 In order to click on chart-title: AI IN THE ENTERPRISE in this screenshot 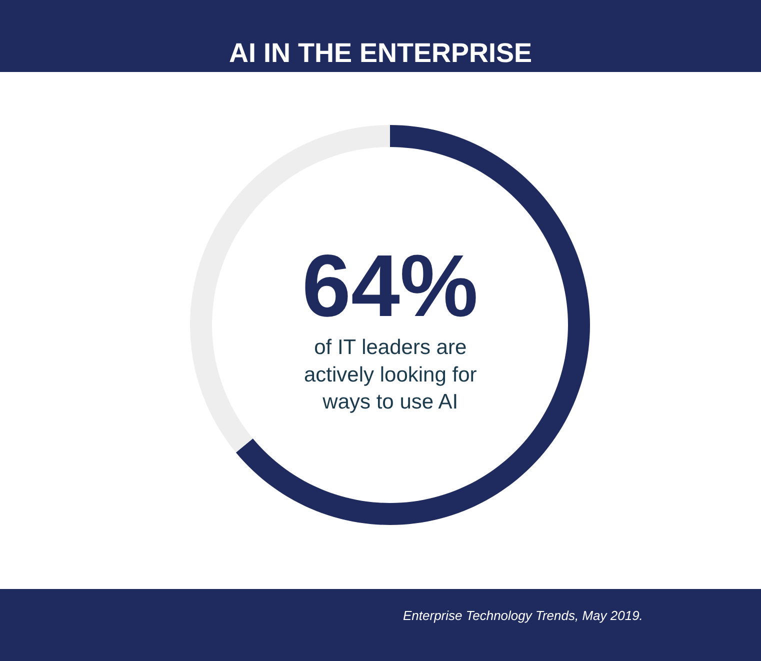, I will do `click(380, 53)`.